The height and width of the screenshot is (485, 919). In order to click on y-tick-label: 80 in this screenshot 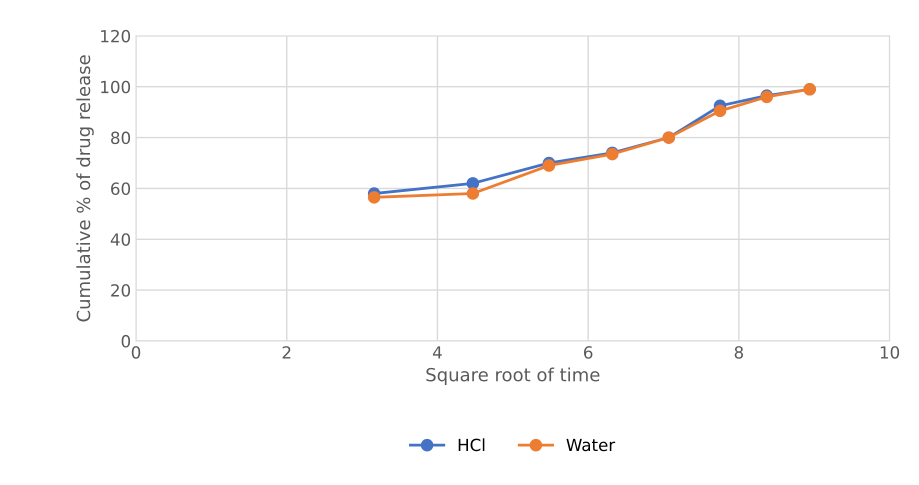, I will do `click(120, 138)`.